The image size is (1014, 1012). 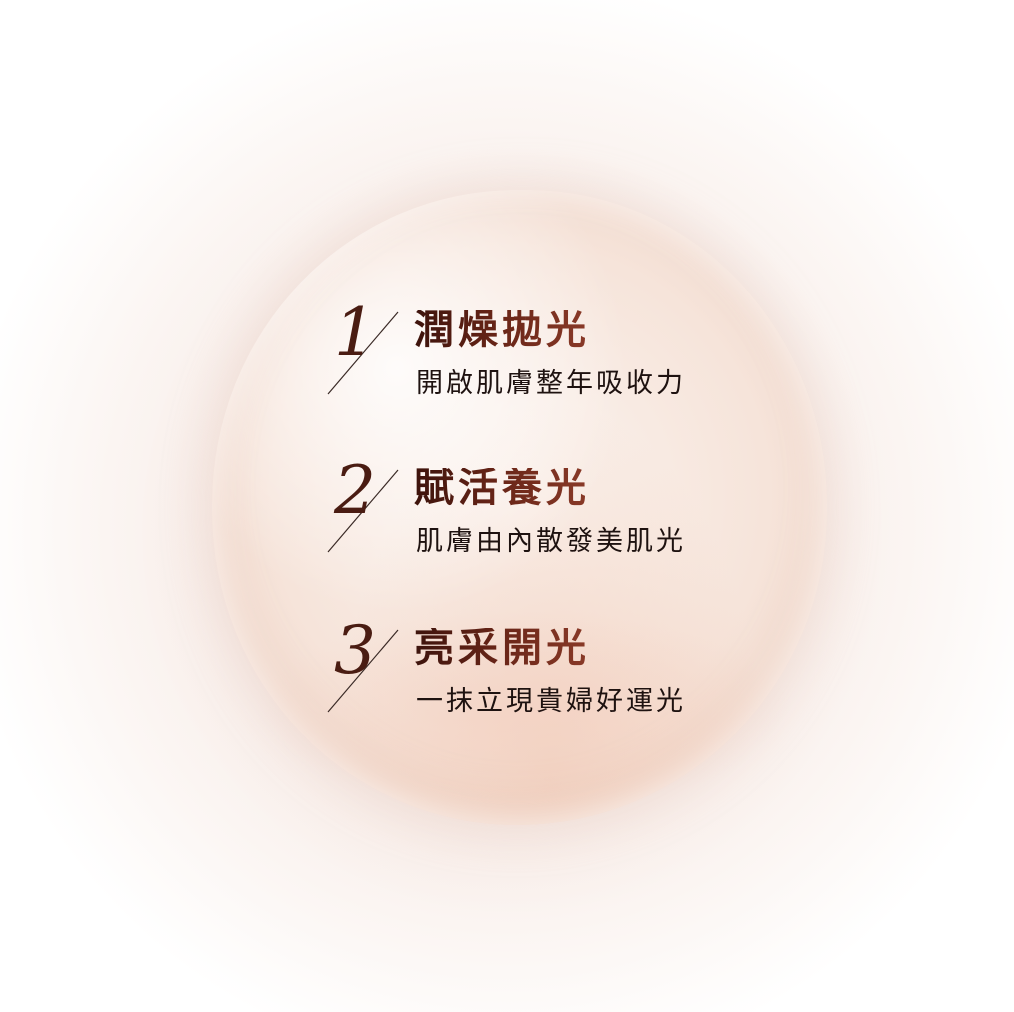 I want to click on benefit-title: 潤燥拋光, so click(x=502, y=329).